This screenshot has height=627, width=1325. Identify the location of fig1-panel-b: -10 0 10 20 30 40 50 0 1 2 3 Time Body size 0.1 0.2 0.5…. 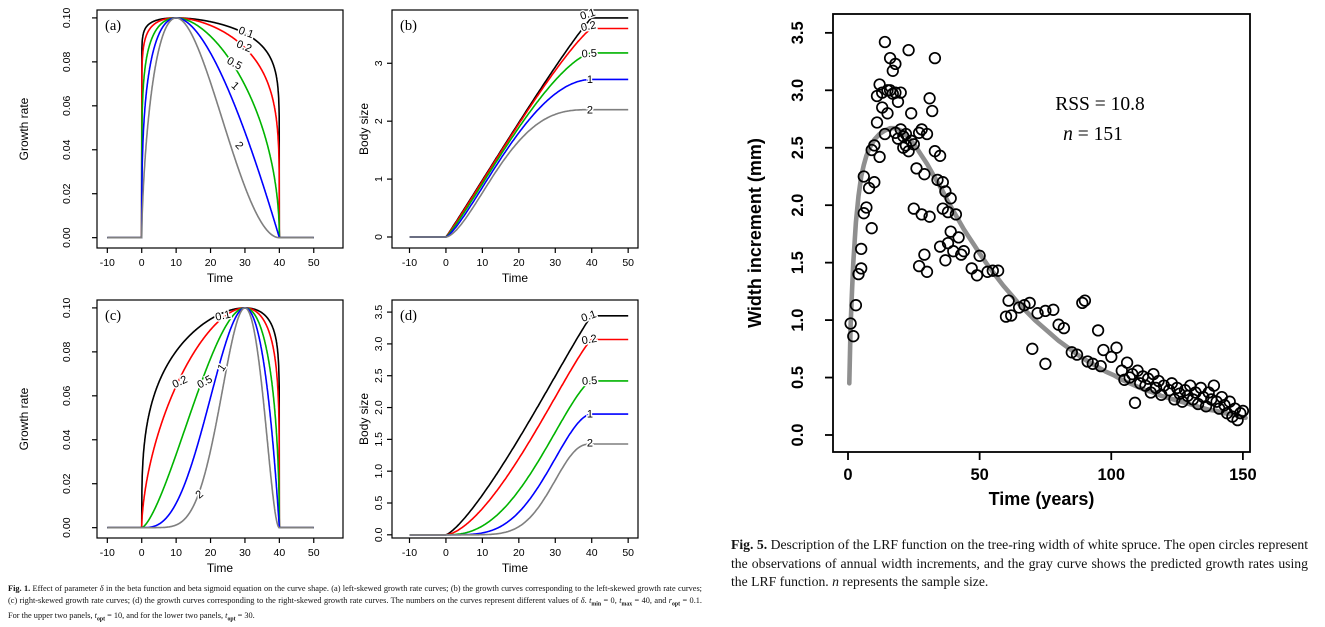
(519, 147).